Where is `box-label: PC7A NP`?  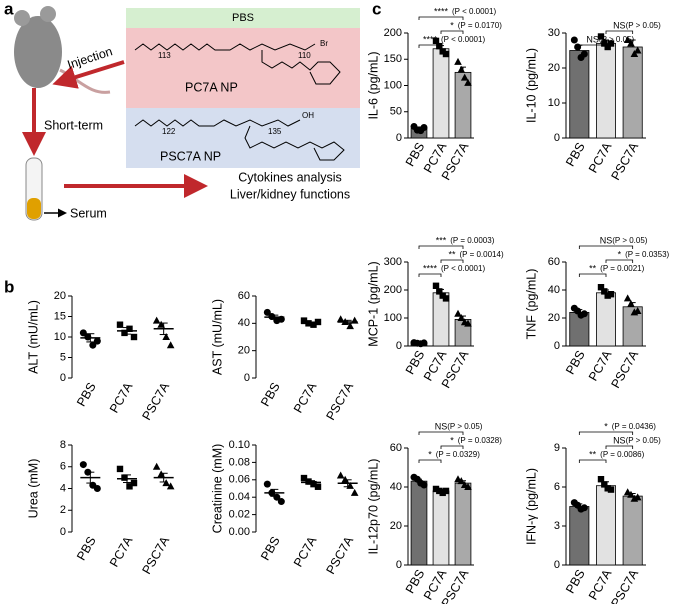 box-label: PC7A NP is located at coordinates (211, 87).